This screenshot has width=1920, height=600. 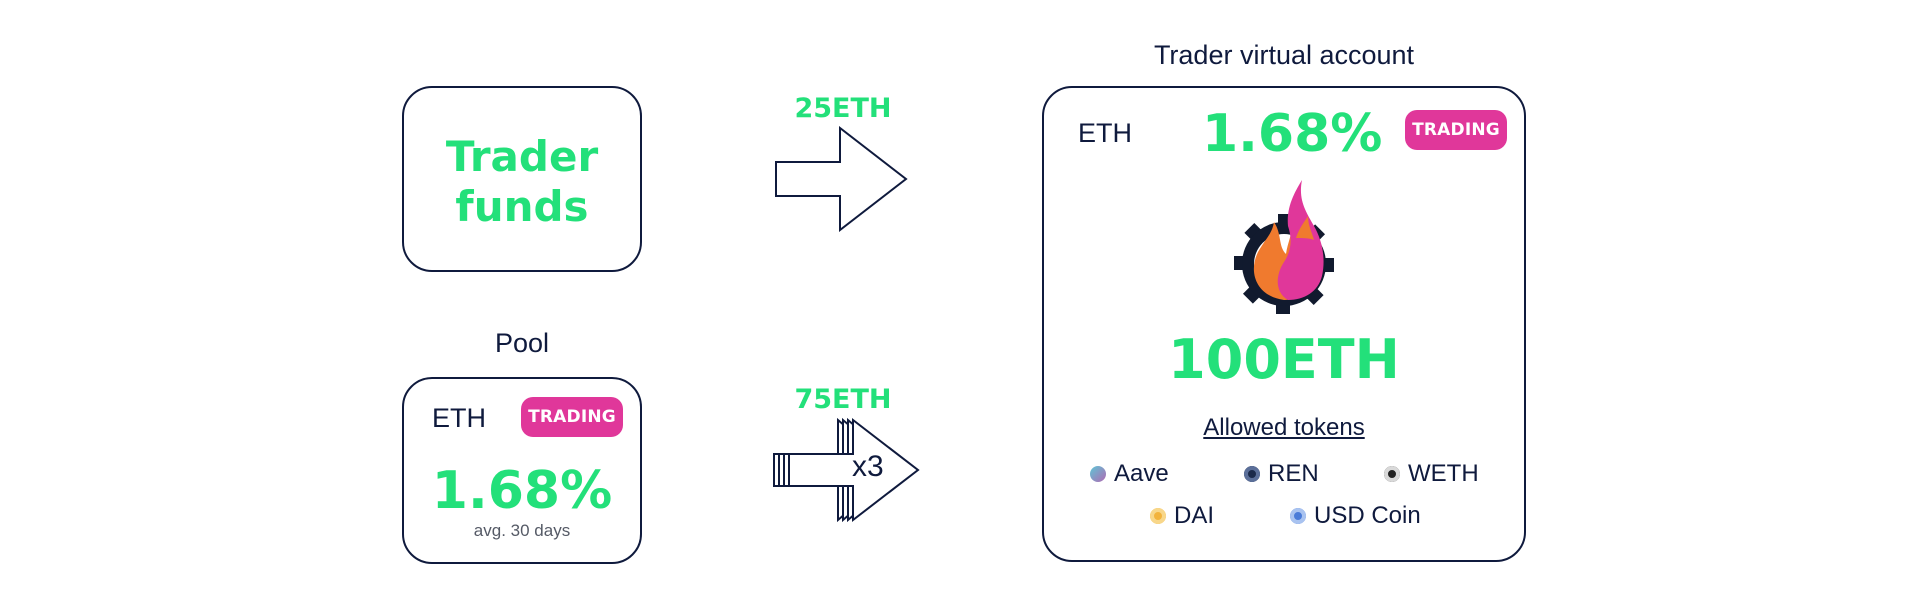 What do you see at coordinates (1284, 55) in the screenshot?
I see `virtual-account-title: Trader virtual account` at bounding box center [1284, 55].